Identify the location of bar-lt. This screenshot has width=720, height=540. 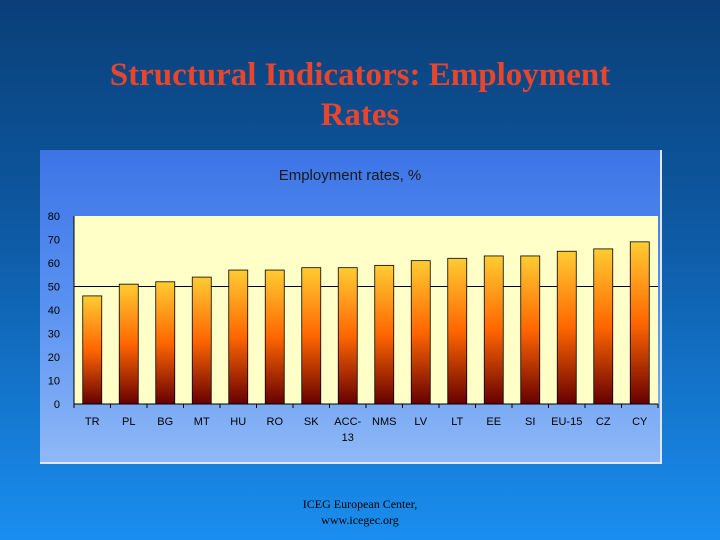
(457, 331).